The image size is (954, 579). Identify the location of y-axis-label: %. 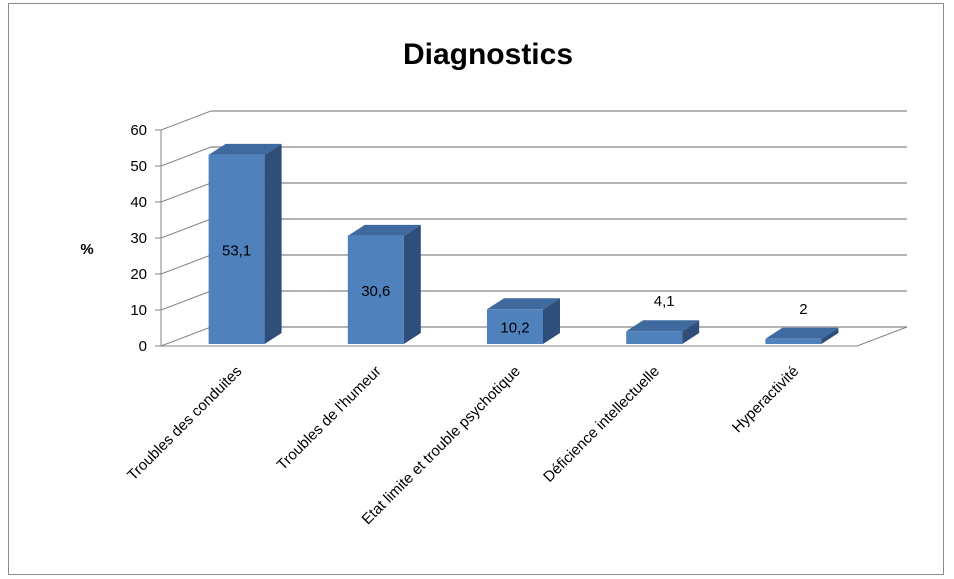
(86, 249).